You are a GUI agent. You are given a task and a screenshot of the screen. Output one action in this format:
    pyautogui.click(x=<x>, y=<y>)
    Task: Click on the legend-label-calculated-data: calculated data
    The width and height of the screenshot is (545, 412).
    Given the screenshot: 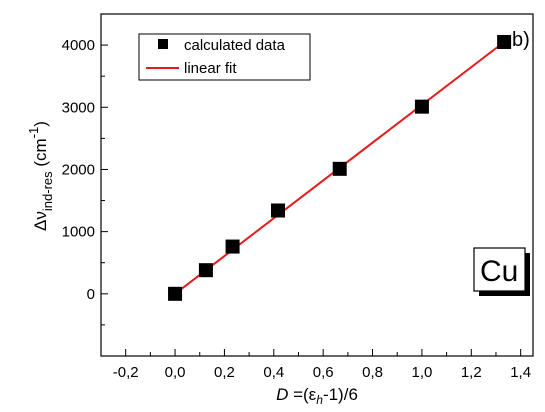 What is the action you would take?
    pyautogui.click(x=235, y=45)
    